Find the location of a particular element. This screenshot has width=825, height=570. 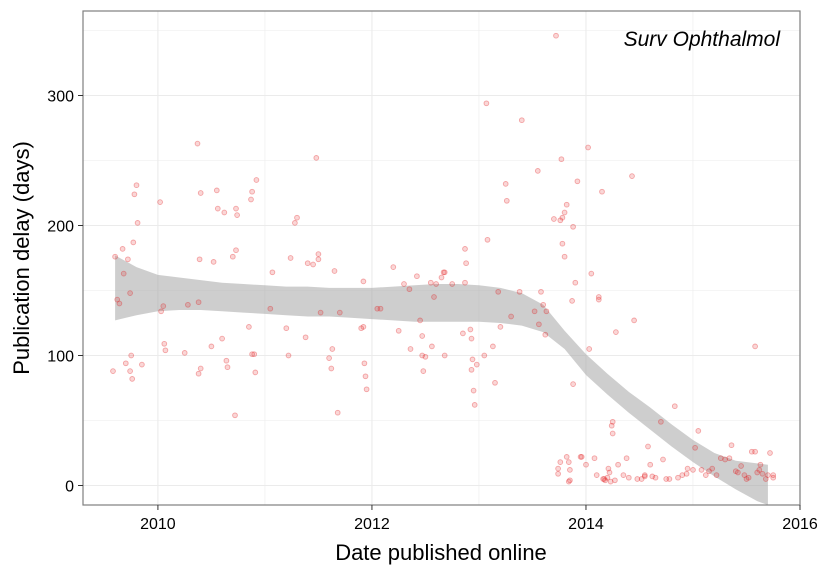

x-axis-title: Date published online is located at coordinates (441, 552).